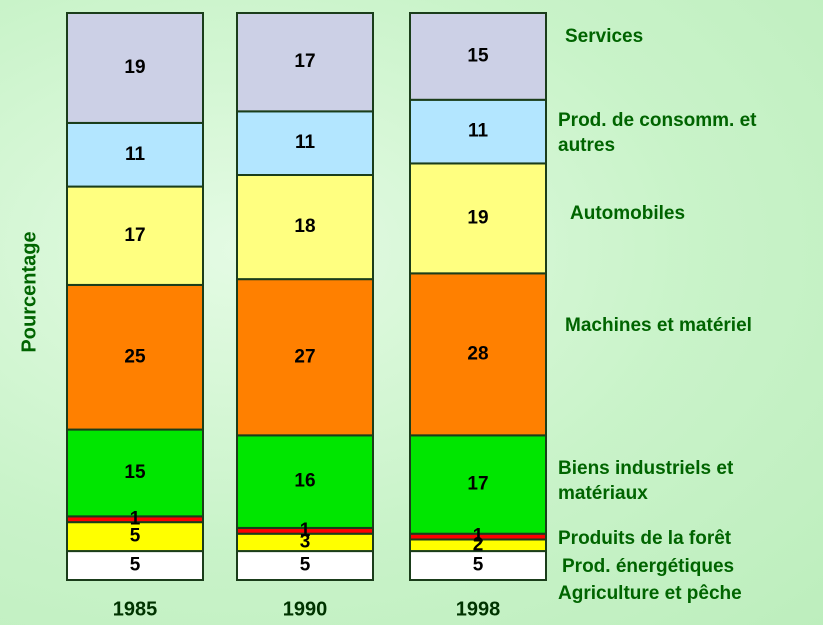 This screenshot has height=625, width=823. What do you see at coordinates (658, 325) in the screenshot?
I see `legend-label: Machines et matériel` at bounding box center [658, 325].